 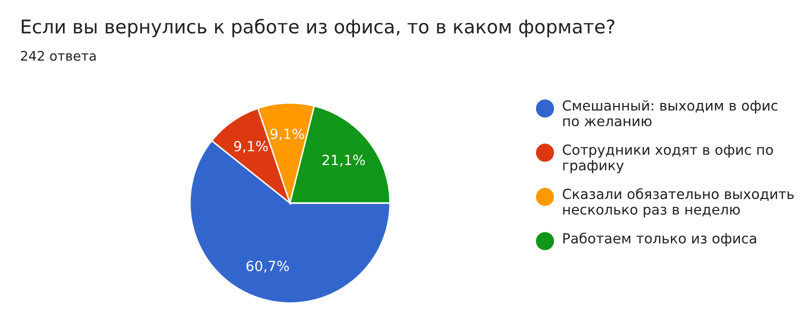 I want to click on chart-title: Если вы вернулись к работе из офиса, то в каком формате?, so click(x=318, y=28).